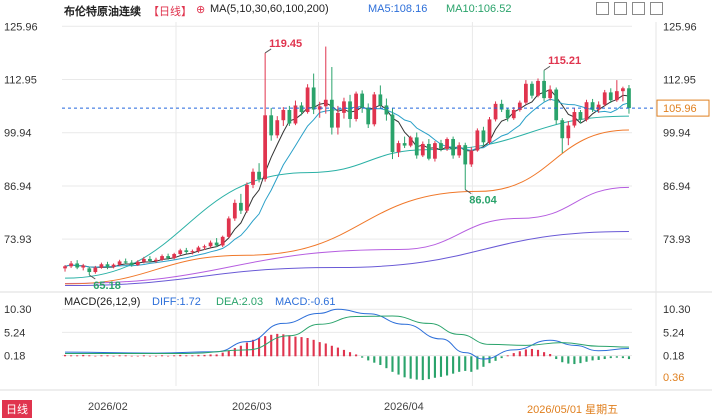 The height and width of the screenshot is (418, 712). I want to click on annotation-label: 119.45, so click(285, 44).